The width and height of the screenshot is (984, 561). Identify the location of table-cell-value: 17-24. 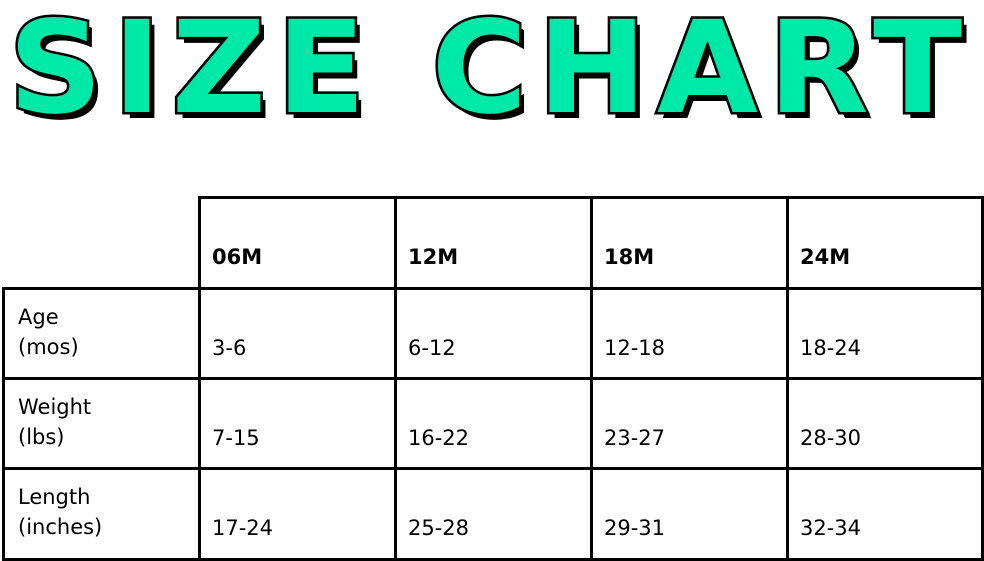
(243, 528).